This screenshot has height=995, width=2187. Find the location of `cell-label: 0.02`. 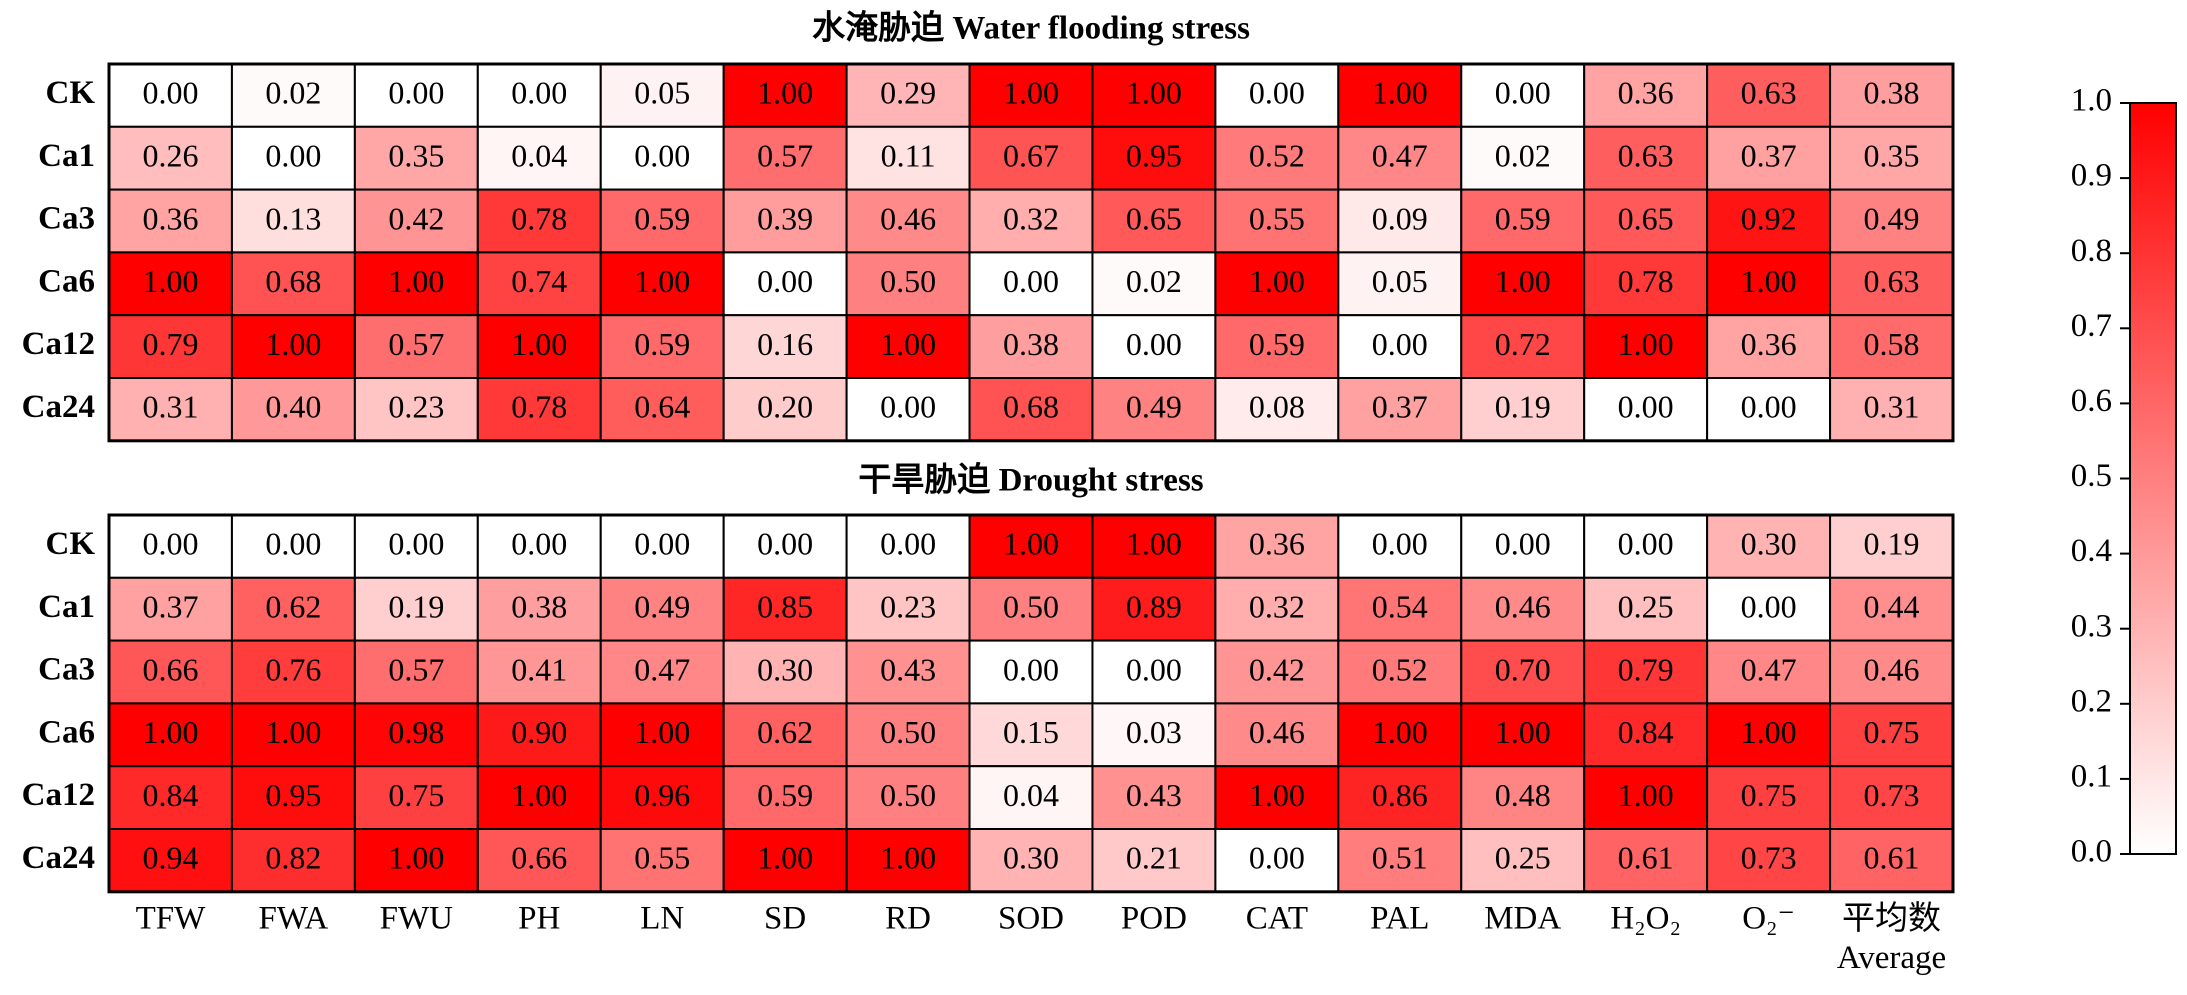

cell-label: 0.02 is located at coordinates (1523, 156).